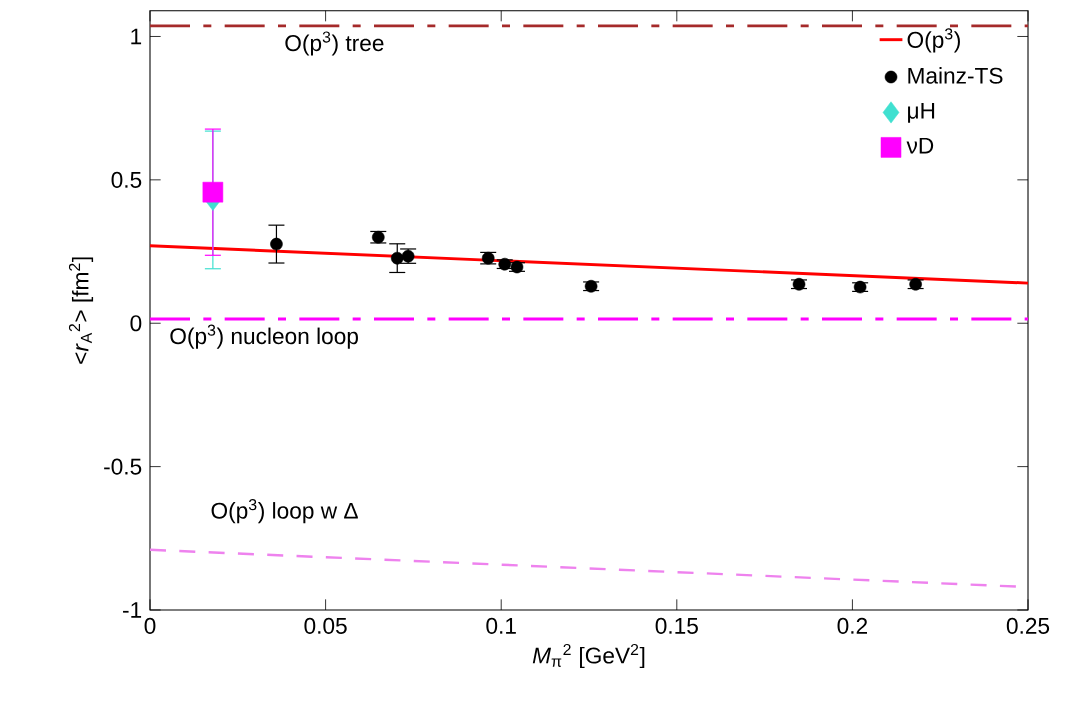 The image size is (1070, 722). I want to click on x-tick-label: 0.15, so click(676, 625).